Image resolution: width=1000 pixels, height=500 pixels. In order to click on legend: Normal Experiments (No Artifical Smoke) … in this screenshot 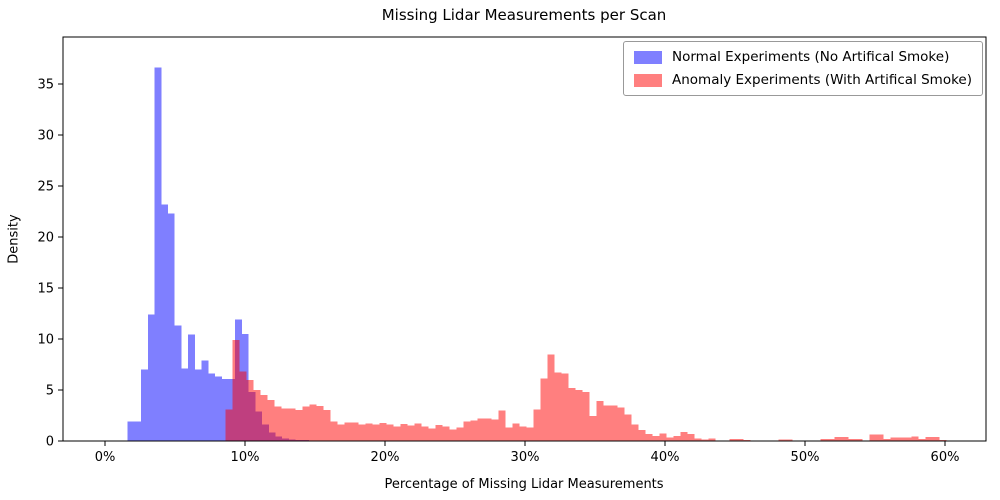, I will do `click(803, 68)`.